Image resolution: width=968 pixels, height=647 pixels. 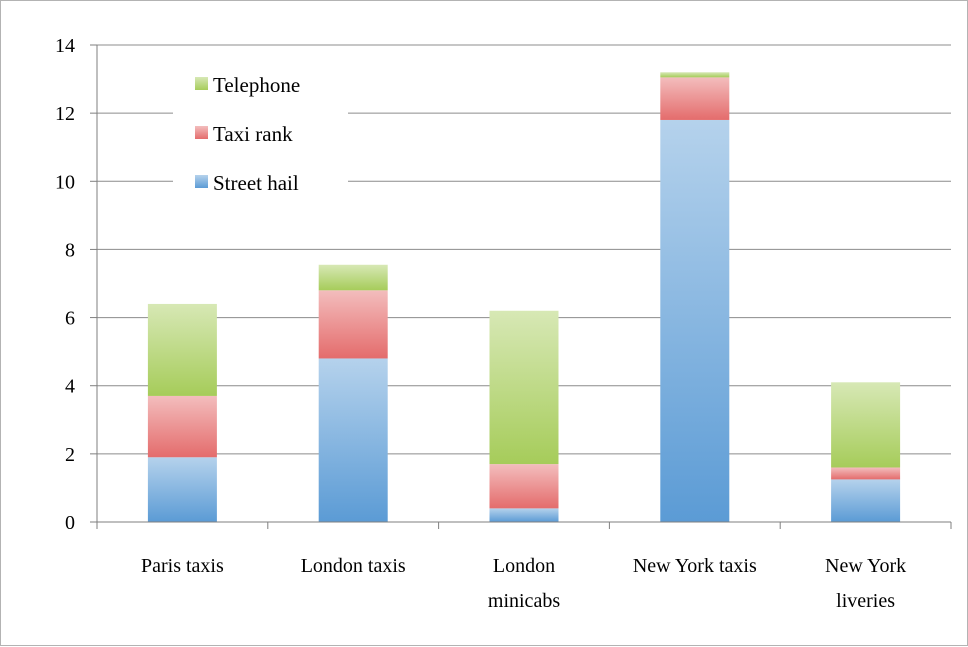 What do you see at coordinates (524, 486) in the screenshot?
I see `bar-london-minicabs-taxi-rank` at bounding box center [524, 486].